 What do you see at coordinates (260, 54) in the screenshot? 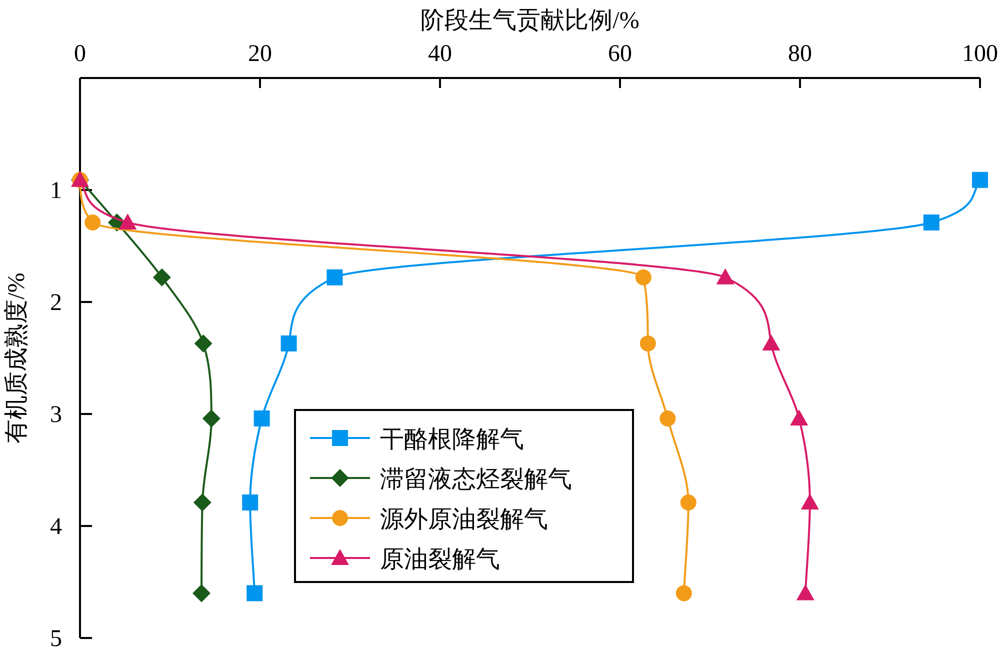
I see `x-tick-label: 20` at bounding box center [260, 54].